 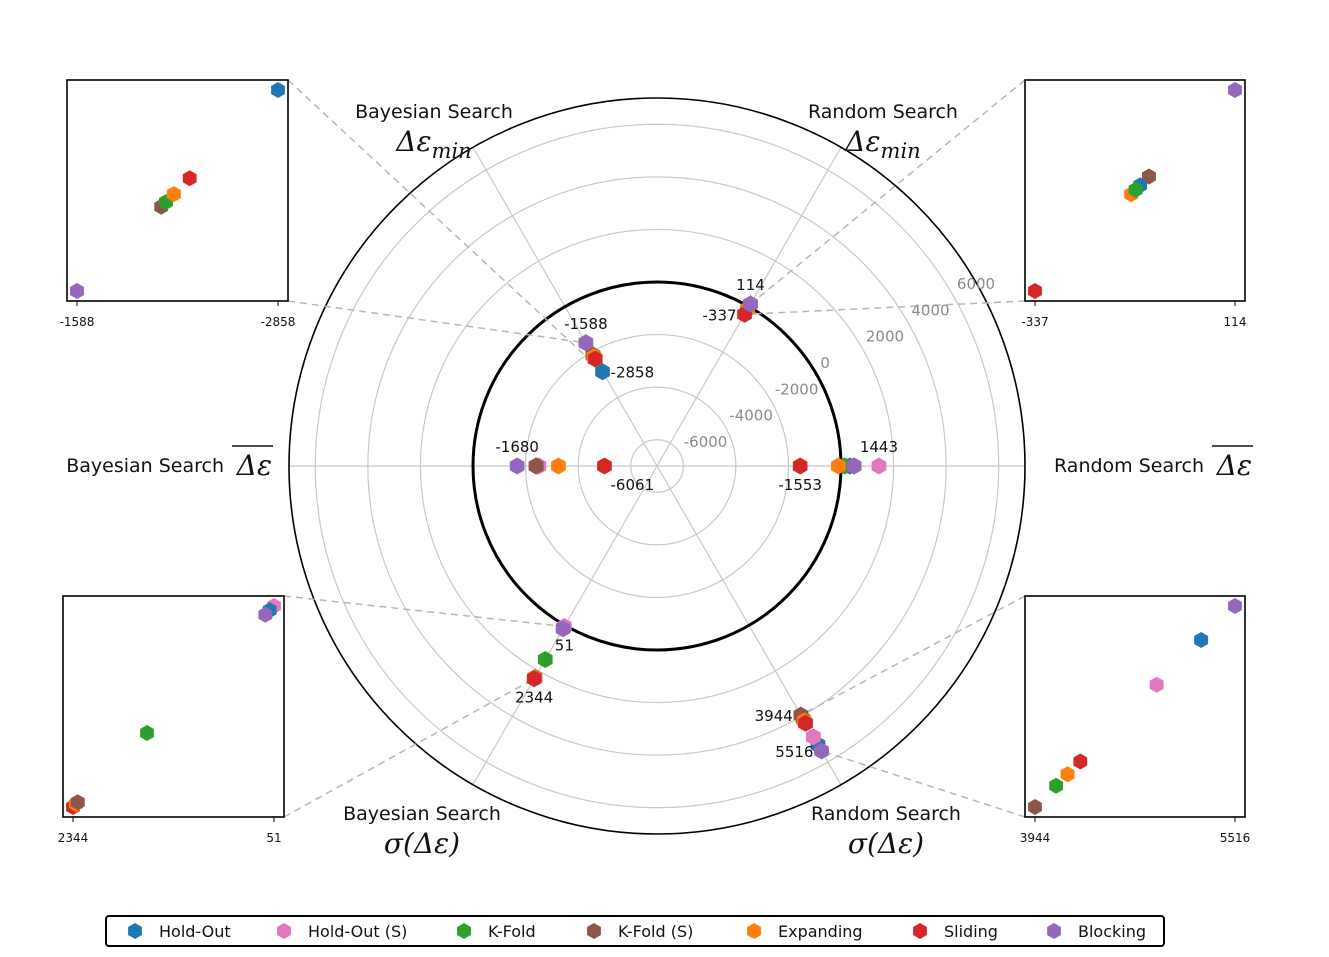 I want to click on value-annotation: -6061, so click(x=633, y=485).